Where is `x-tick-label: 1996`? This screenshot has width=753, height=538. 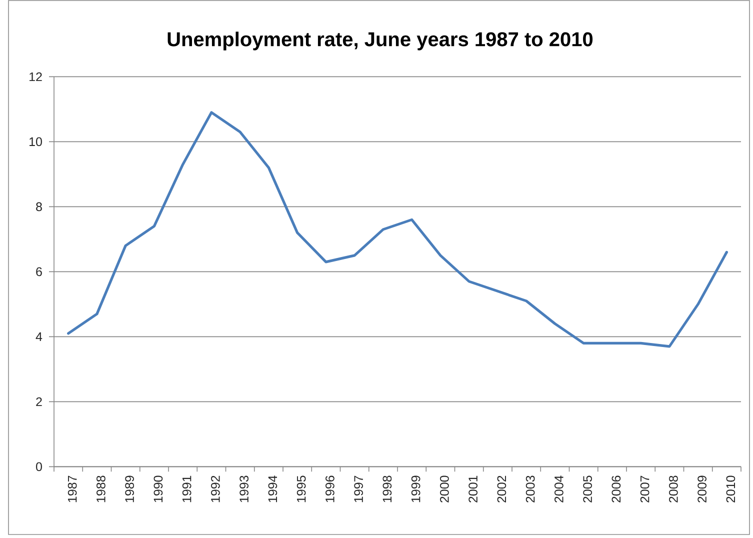
x-tick-label: 1996 is located at coordinates (330, 489).